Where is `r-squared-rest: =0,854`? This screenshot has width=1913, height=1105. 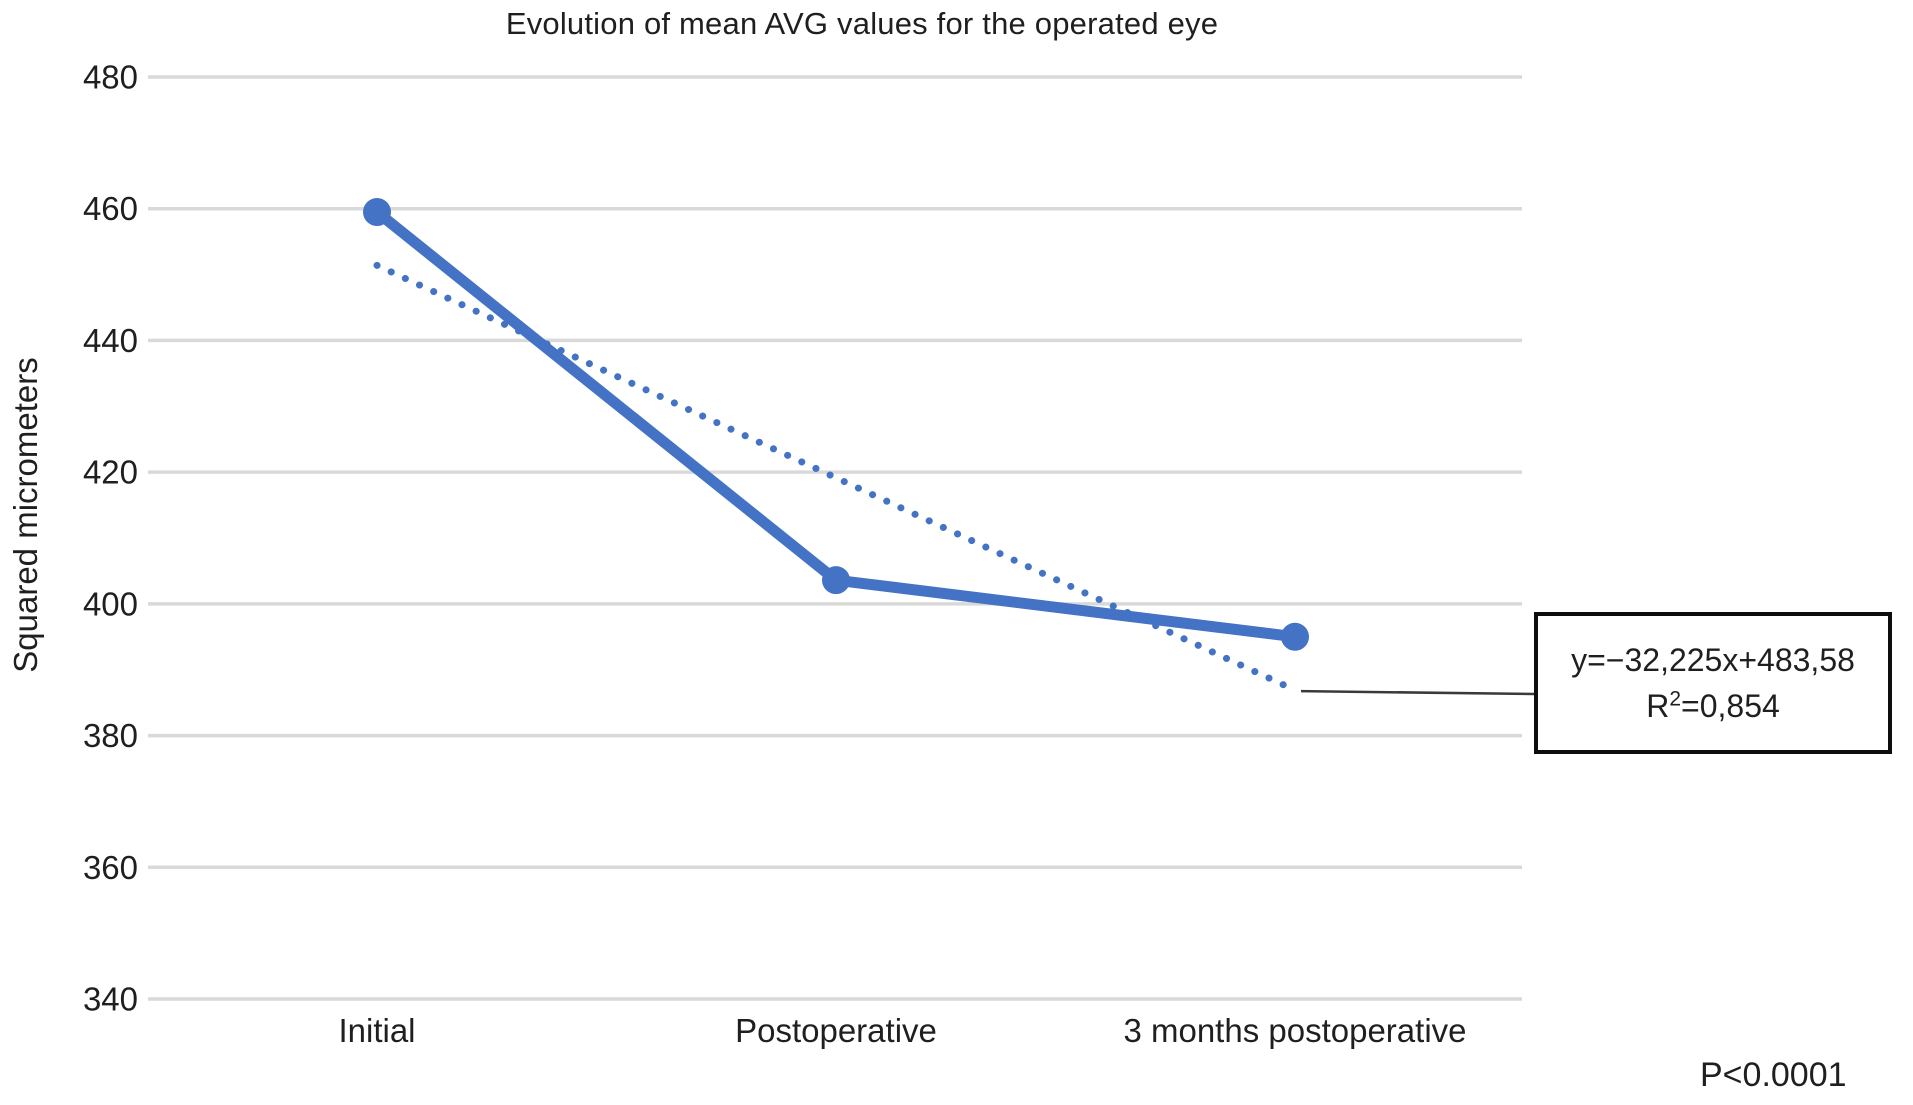 r-squared-rest: =0,854 is located at coordinates (1730, 706).